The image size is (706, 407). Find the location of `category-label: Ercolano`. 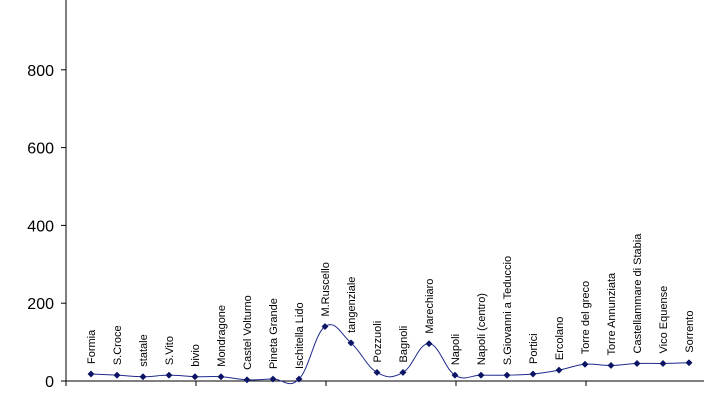

category-label: Ercolano is located at coordinates (560, 338).